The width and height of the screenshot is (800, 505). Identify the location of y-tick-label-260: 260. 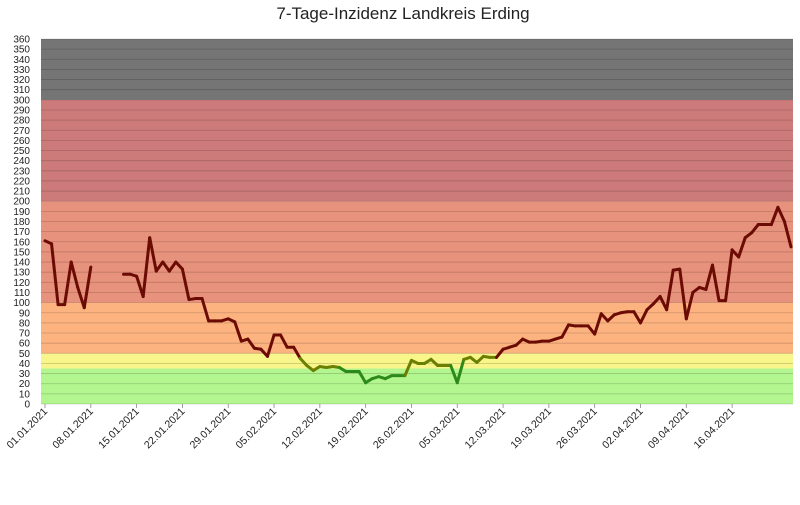
(21, 141).